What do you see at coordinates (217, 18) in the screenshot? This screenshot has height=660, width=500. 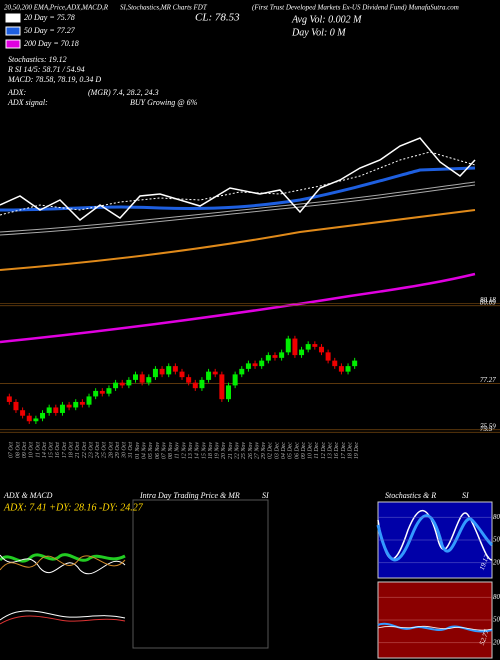 I see `close-label: CL: 78.53` at bounding box center [217, 18].